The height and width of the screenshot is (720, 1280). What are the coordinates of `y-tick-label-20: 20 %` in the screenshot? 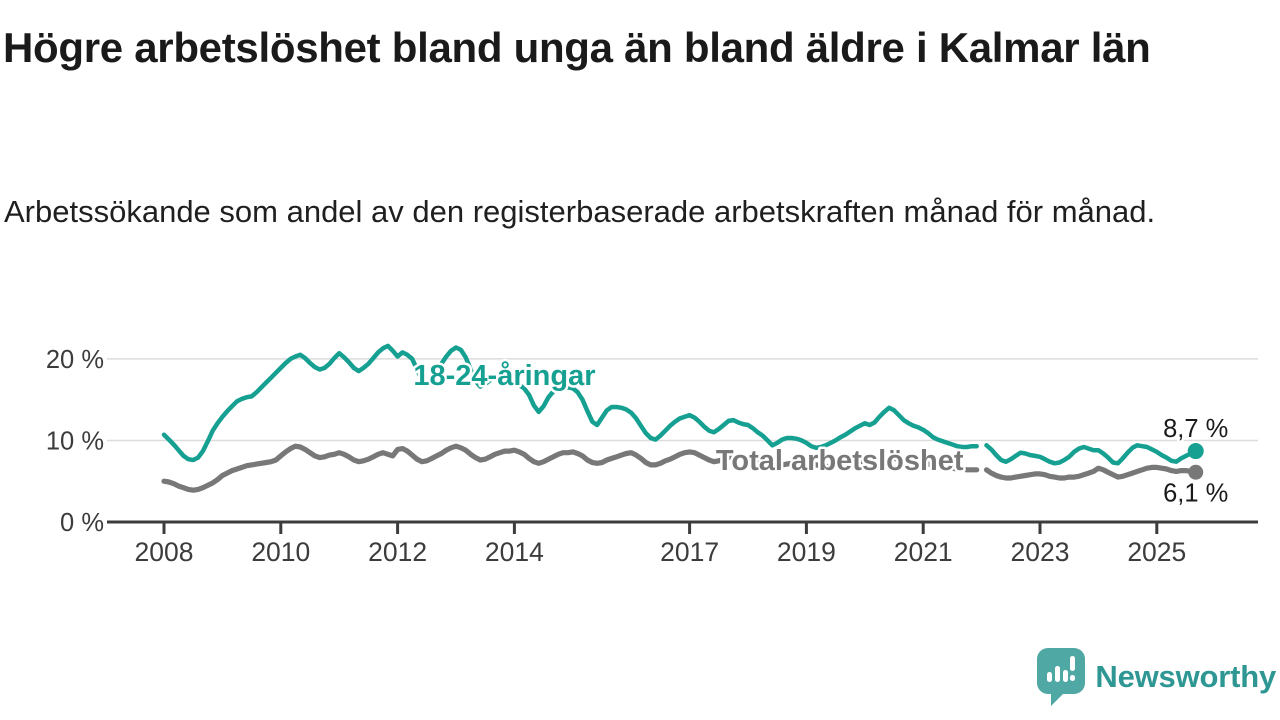 It's located at (75, 360).